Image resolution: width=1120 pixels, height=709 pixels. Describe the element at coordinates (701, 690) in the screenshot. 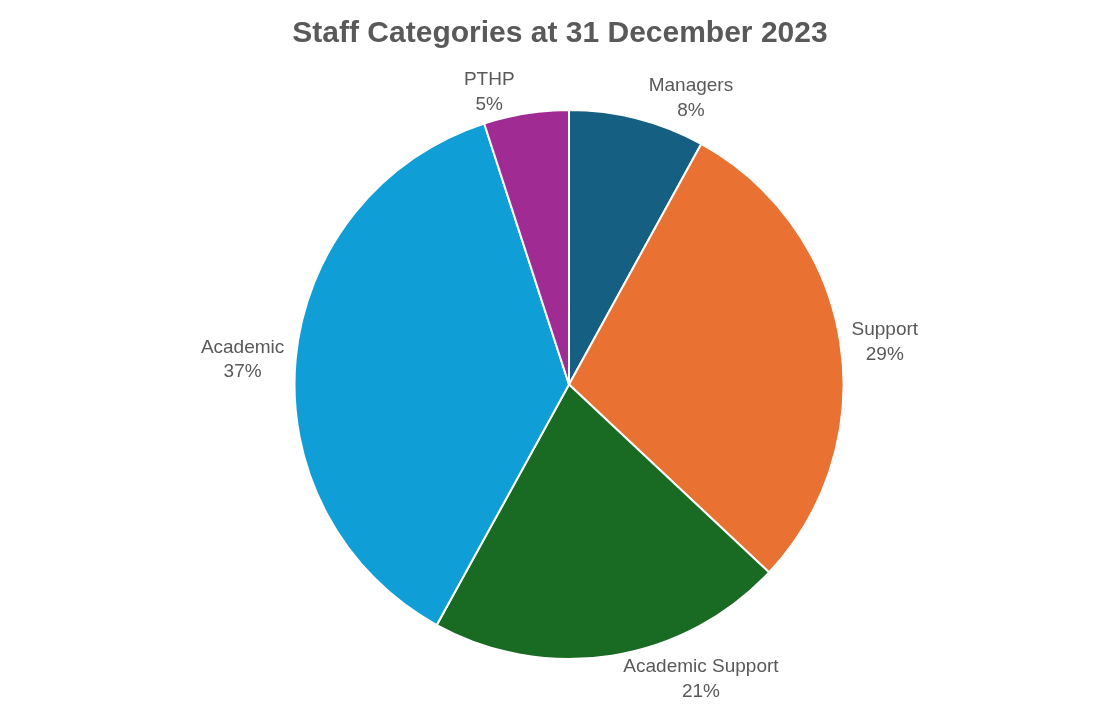

I see `data-label: 21%` at that location.